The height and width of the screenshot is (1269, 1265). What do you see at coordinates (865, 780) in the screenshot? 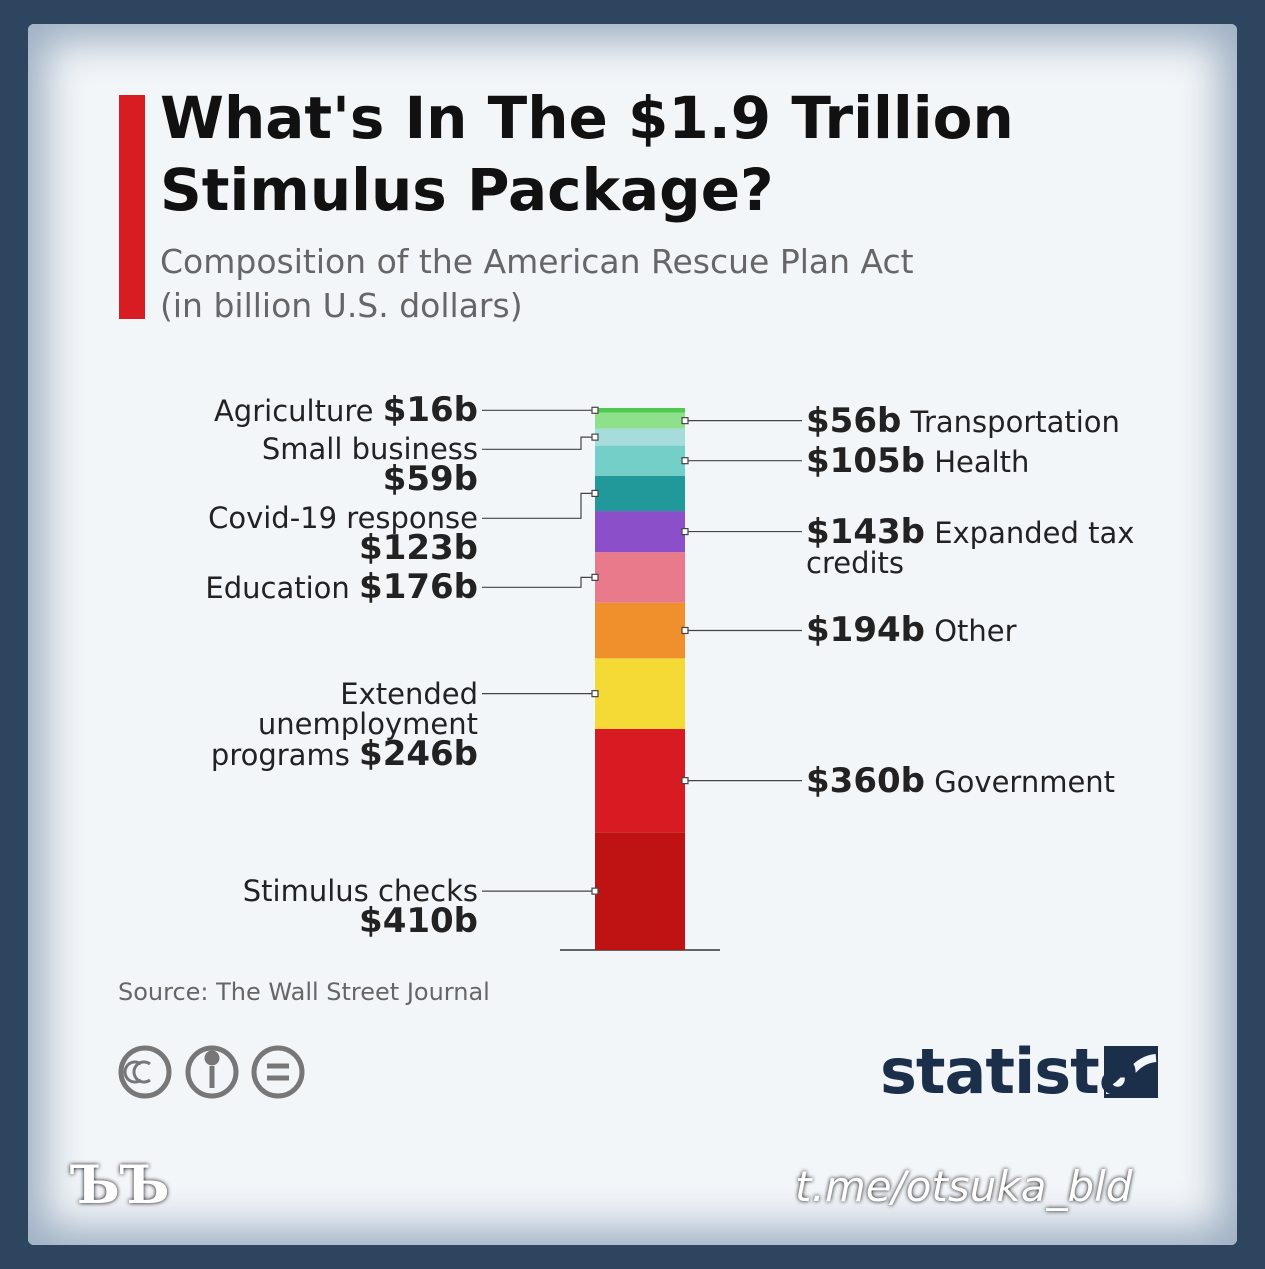
I see `value-label: $360b` at bounding box center [865, 780].